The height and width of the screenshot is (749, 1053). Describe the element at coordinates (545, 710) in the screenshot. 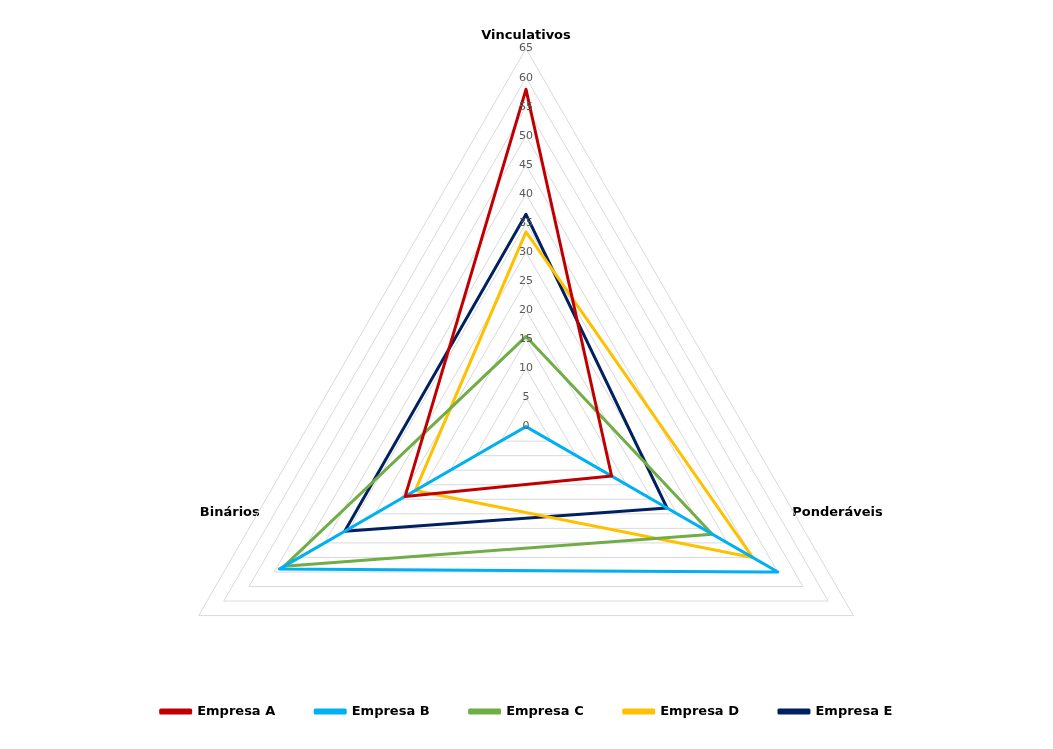

I see `legend-label: Empresa C` at that location.